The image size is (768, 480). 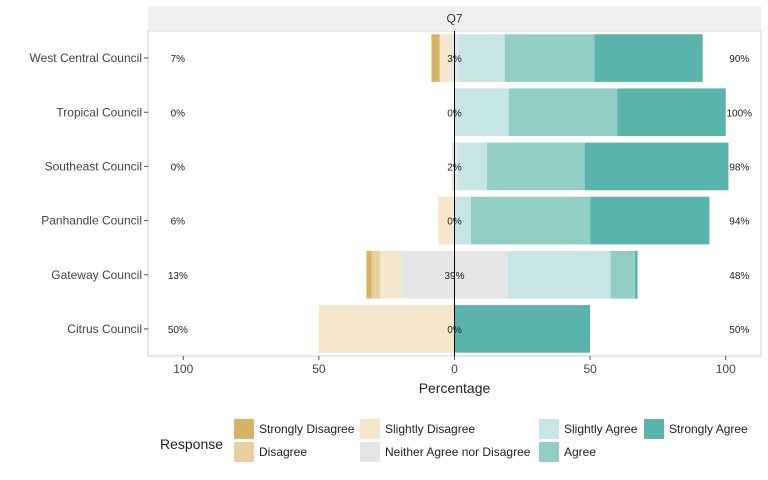 I want to click on y-tick-label: Citrus Council, so click(x=104, y=329).